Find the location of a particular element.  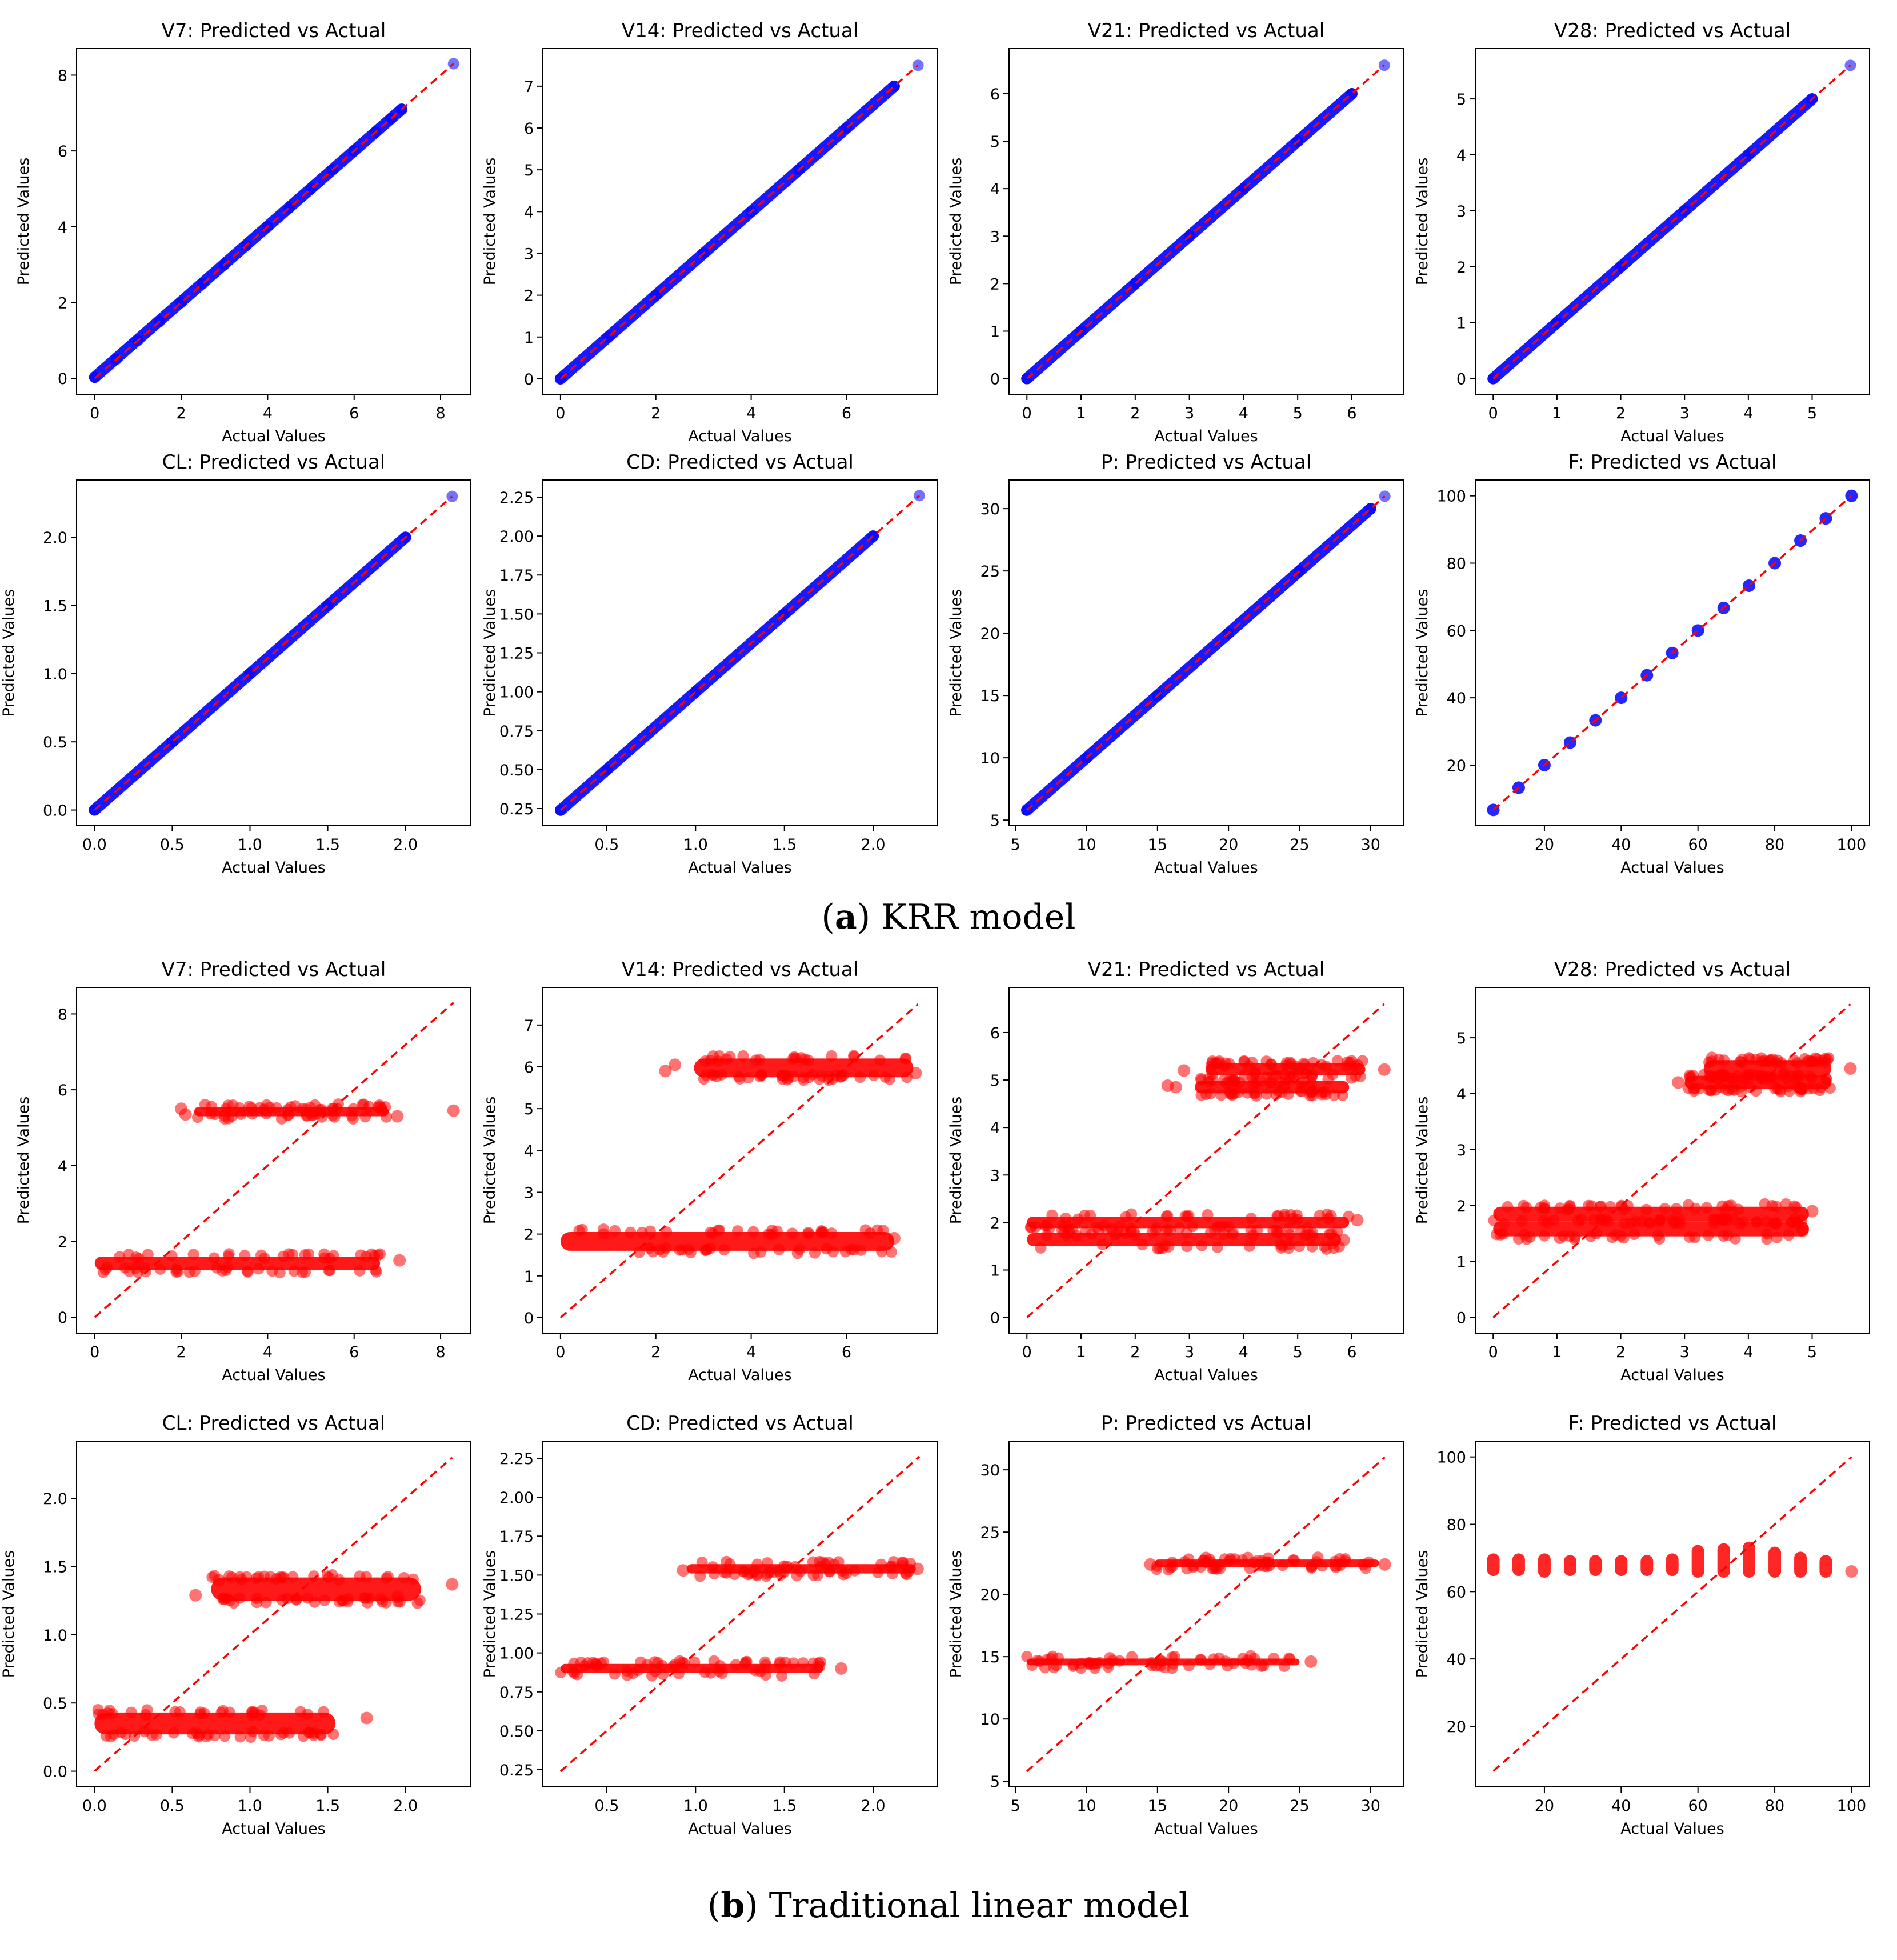

x-tick-label: 15 is located at coordinates (1157, 845).